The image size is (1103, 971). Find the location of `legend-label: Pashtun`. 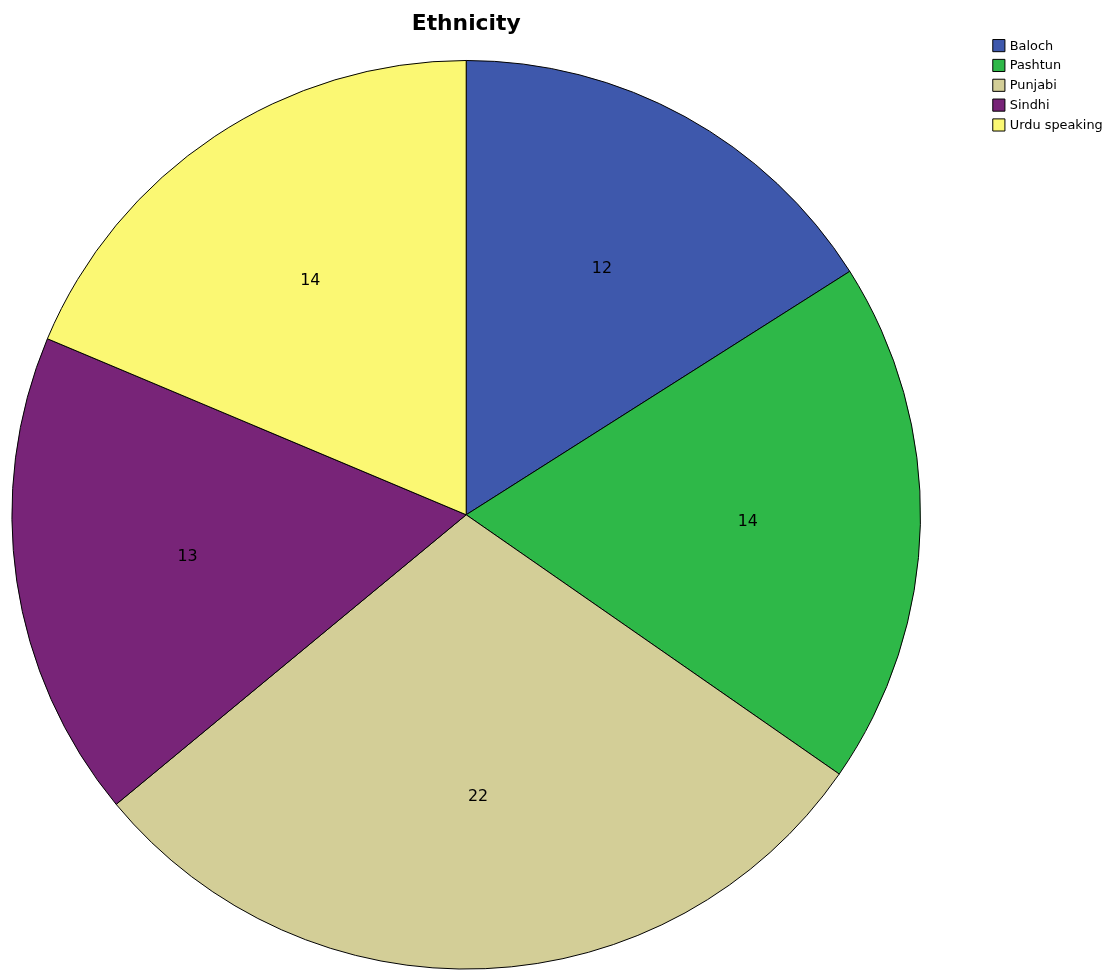

legend-label: Pashtun is located at coordinates (1035, 65).